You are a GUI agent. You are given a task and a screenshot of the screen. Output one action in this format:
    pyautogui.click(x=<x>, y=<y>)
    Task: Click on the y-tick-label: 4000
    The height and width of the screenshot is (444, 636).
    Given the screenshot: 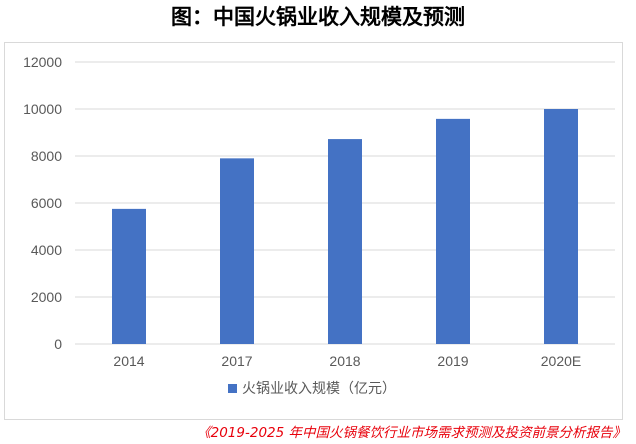 What is the action you would take?
    pyautogui.click(x=46, y=250)
    